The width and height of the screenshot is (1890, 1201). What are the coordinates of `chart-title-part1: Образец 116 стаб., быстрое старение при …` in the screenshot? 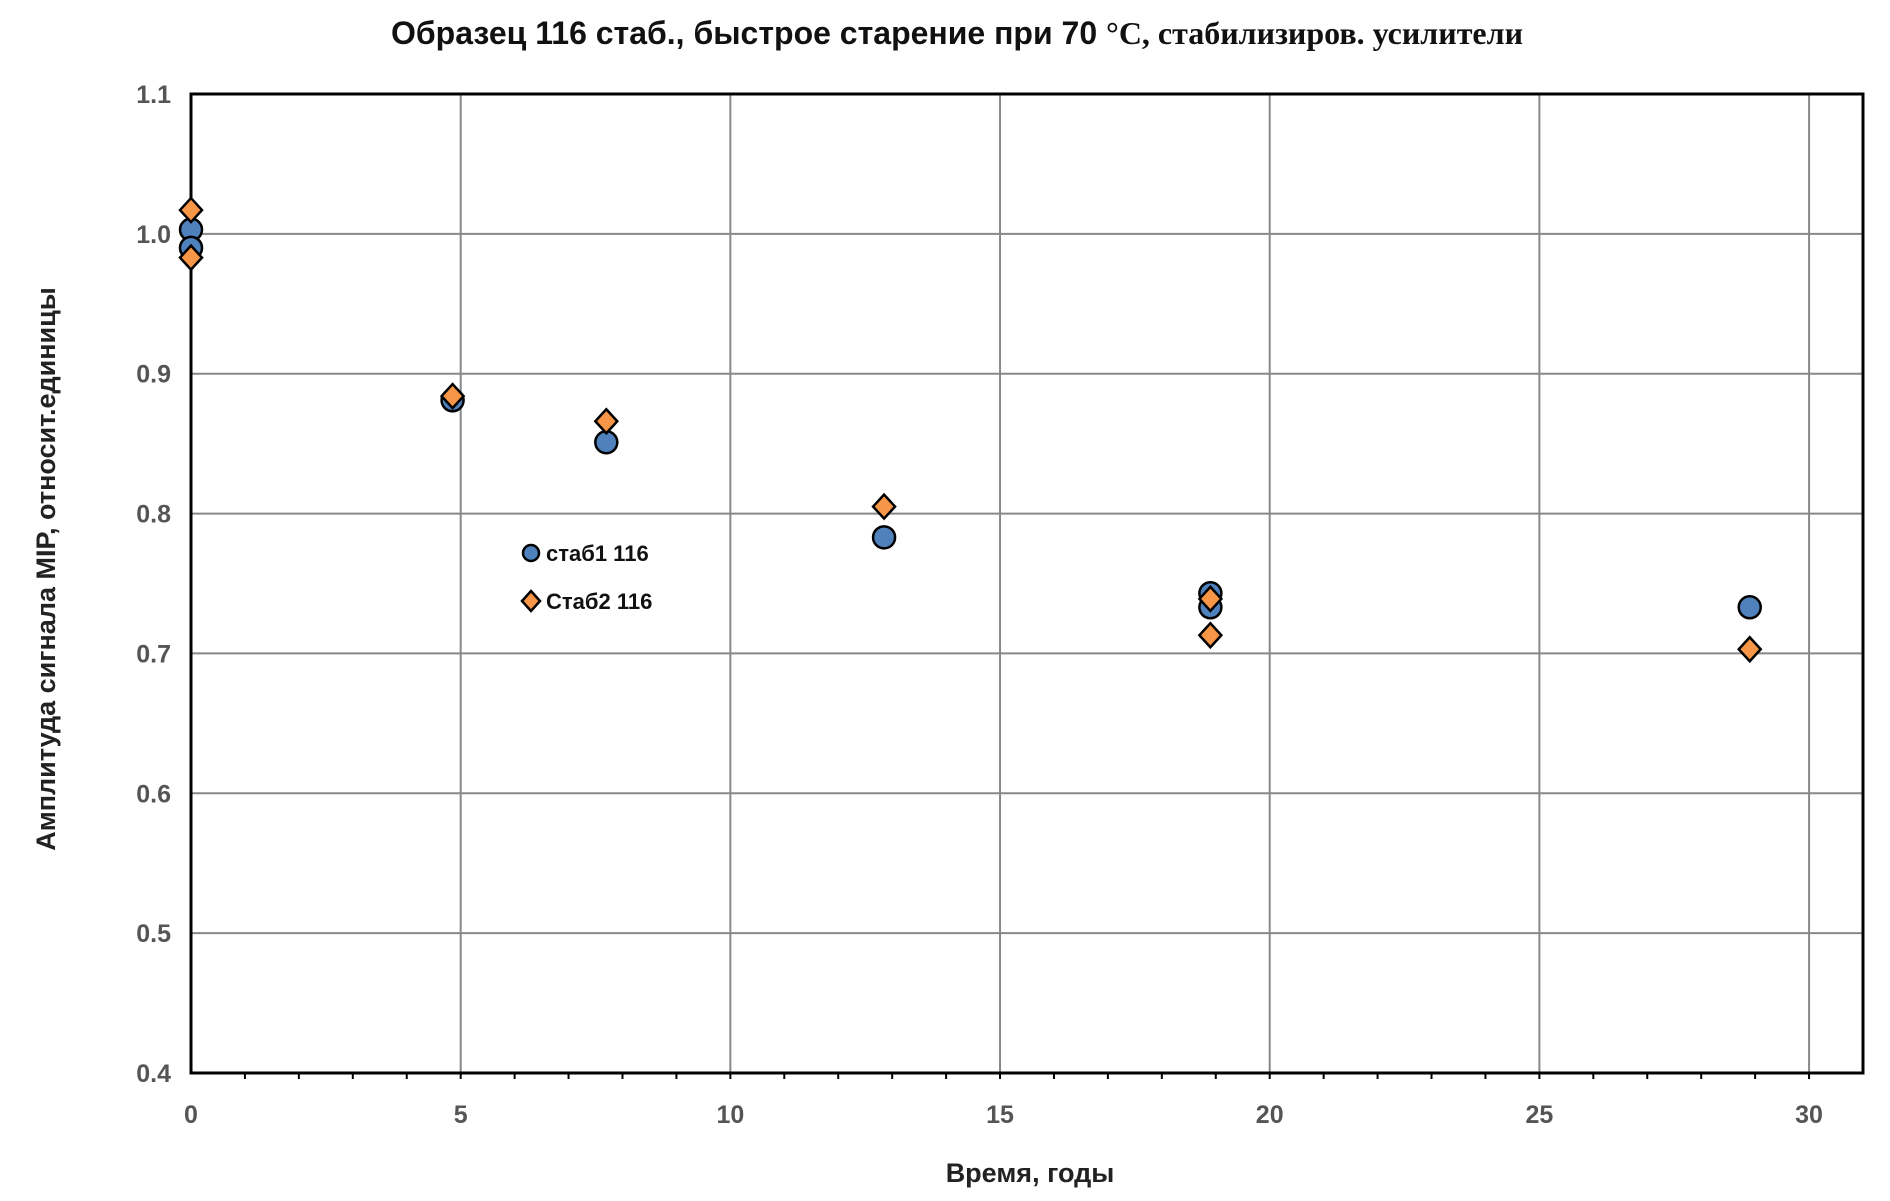 It's located at (748, 33).